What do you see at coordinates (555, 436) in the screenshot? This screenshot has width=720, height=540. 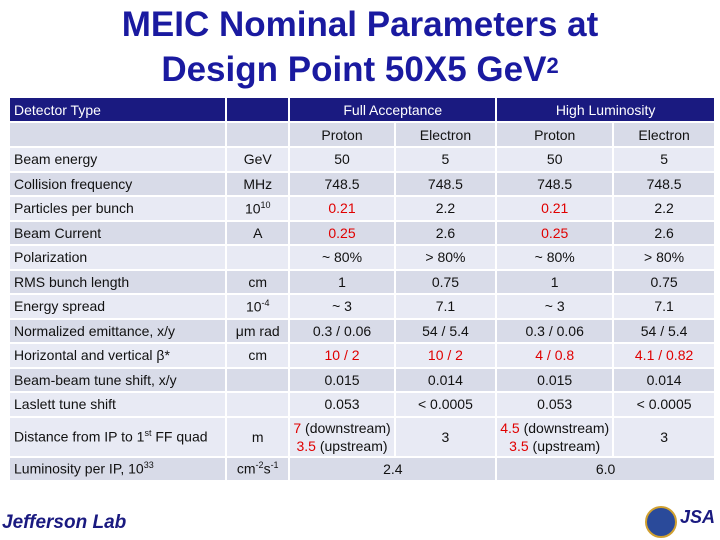 I see `cell-high-proton: 4.5 (downstream) 3.5 (upstream)` at bounding box center [555, 436].